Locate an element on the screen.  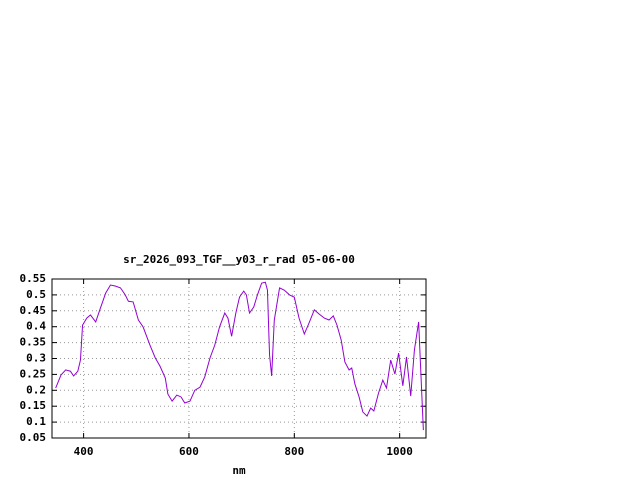
x-tick-label: 1000 is located at coordinates (399, 451).